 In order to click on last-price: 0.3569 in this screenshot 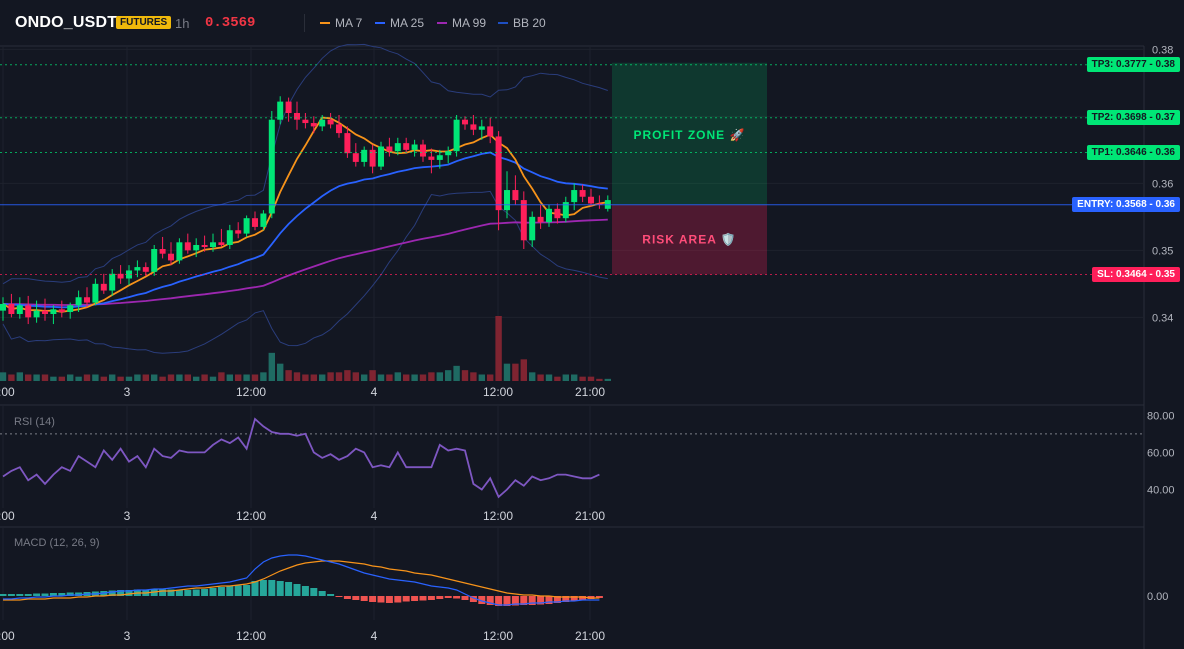, I will do `click(230, 23)`.